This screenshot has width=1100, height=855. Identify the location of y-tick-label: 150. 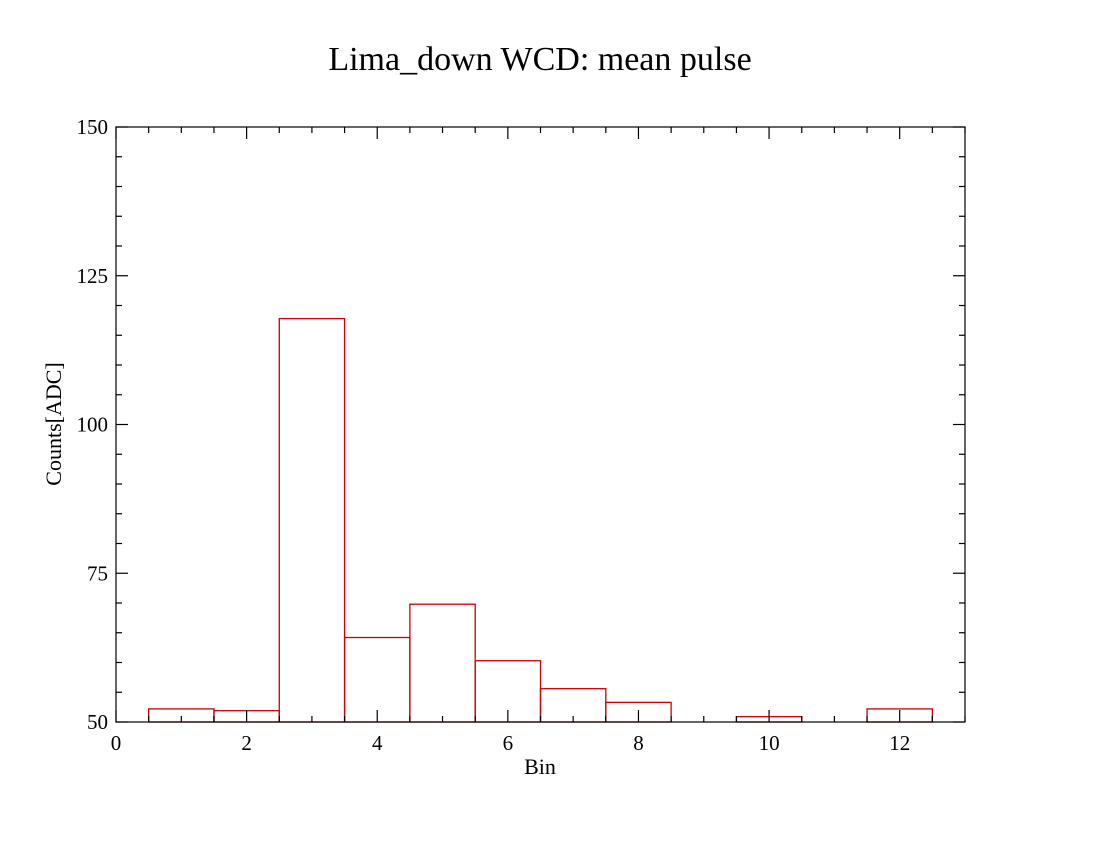
(93, 127).